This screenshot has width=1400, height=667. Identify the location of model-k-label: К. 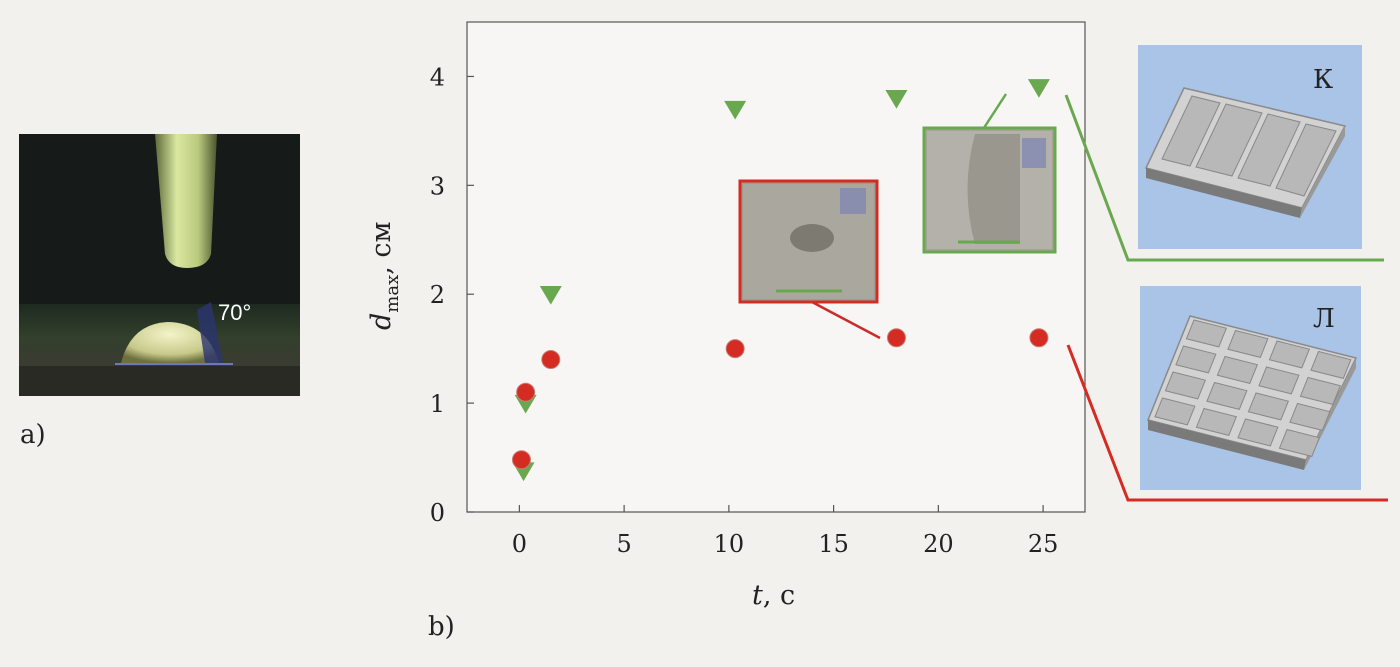
(1323, 80).